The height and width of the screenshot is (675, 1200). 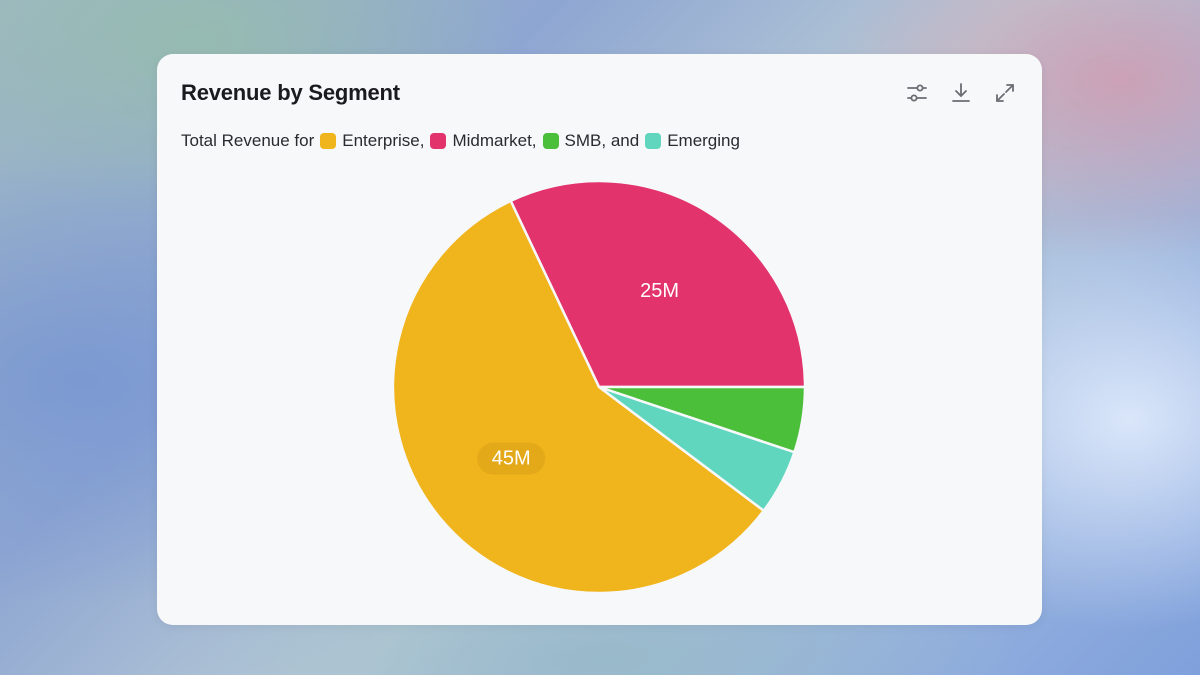 What do you see at coordinates (248, 140) in the screenshot?
I see `subtitle-prefix: Total Revenue for` at bounding box center [248, 140].